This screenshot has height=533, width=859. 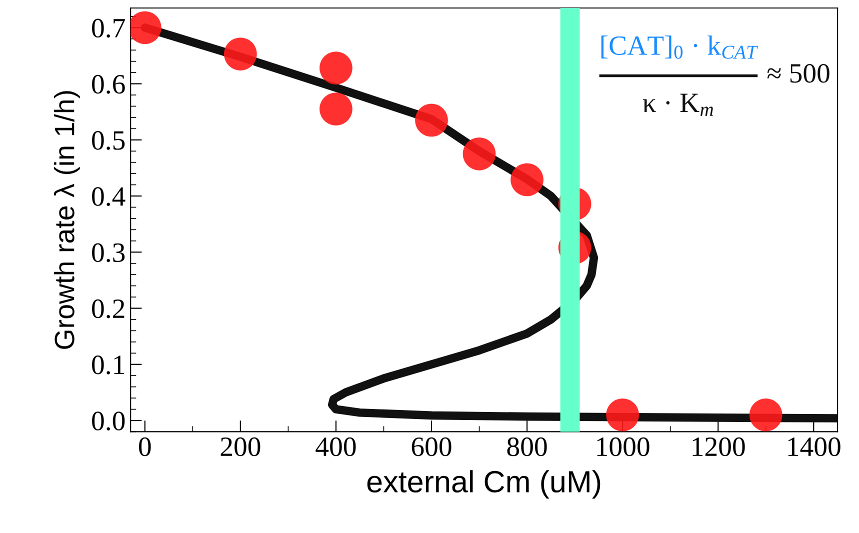 I want to click on x-tick-label: 0, so click(x=145, y=446).